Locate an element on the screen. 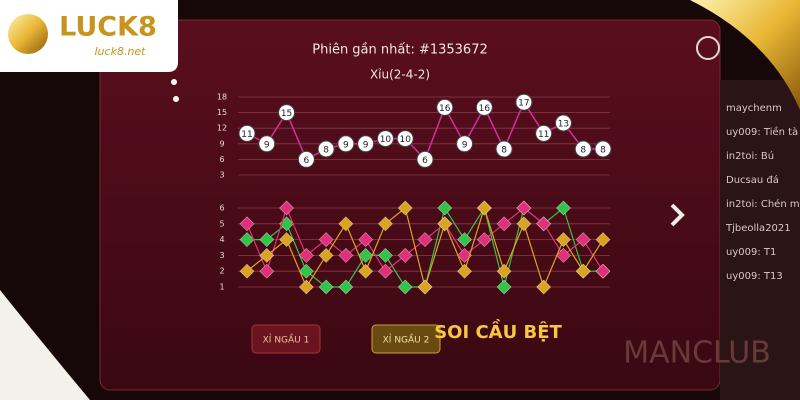 Image resolution: width=800 pixels, height=400 pixels. button-label: XỈ NGẦU 2 is located at coordinates (406, 339).